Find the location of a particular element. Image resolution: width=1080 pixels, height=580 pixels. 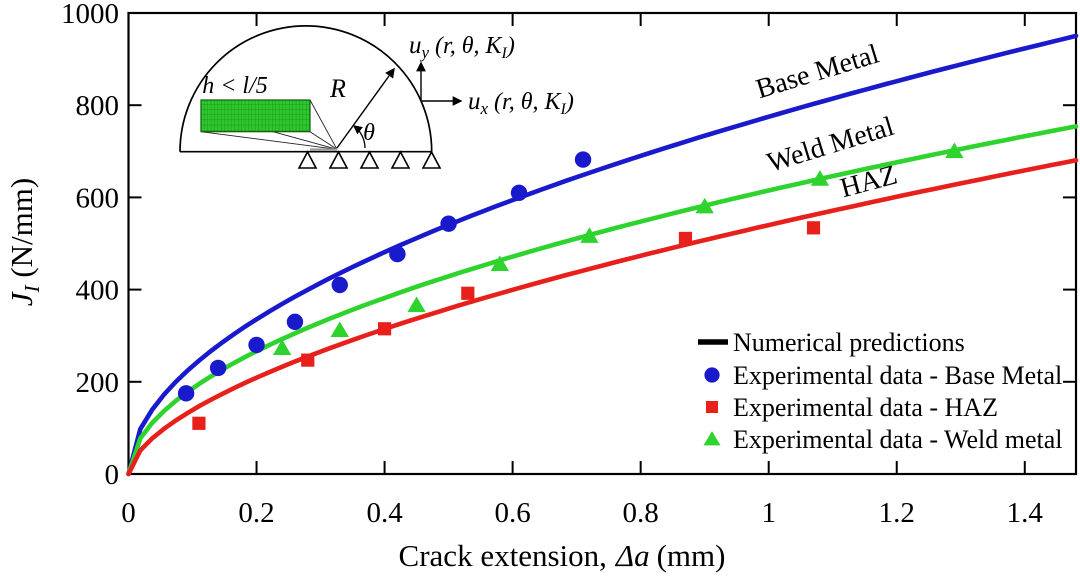

y-tick-label: 400 is located at coordinates (98, 291).